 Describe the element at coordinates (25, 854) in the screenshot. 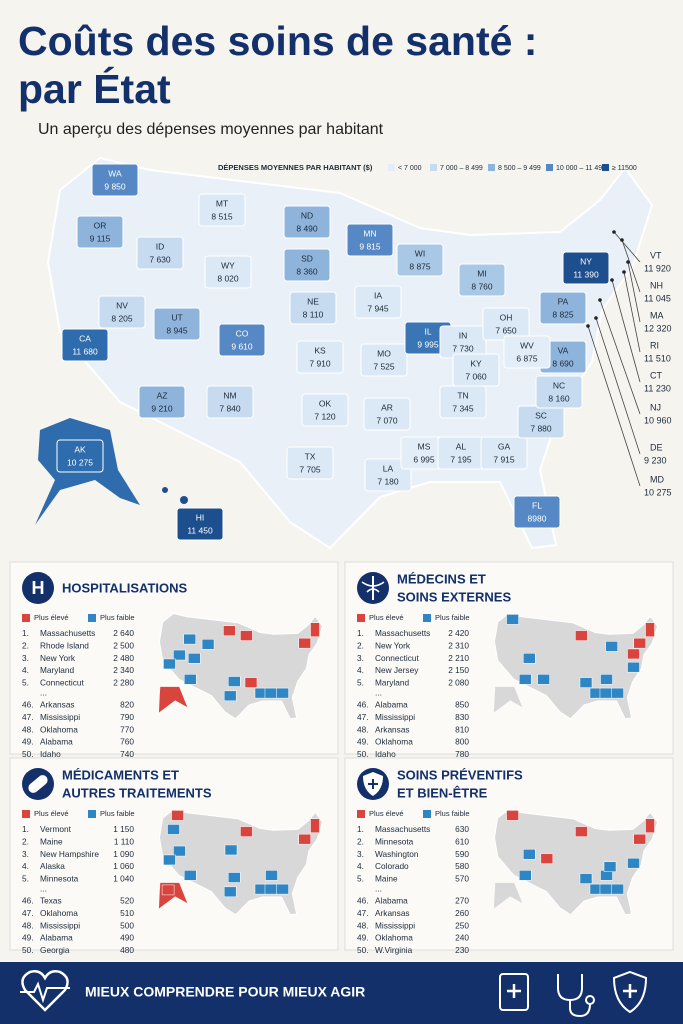

I see `rank: 3.` at that location.